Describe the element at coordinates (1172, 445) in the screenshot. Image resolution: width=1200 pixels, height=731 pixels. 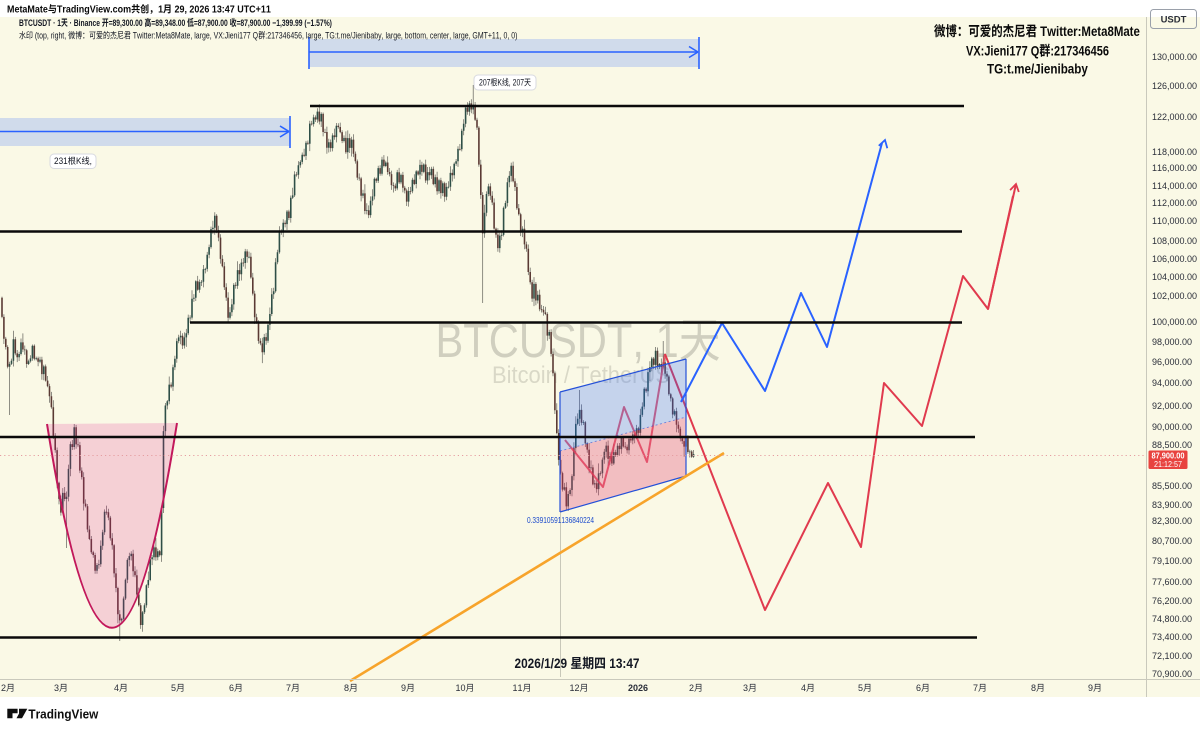
I see `svg-text: 88,500.00` at that location.